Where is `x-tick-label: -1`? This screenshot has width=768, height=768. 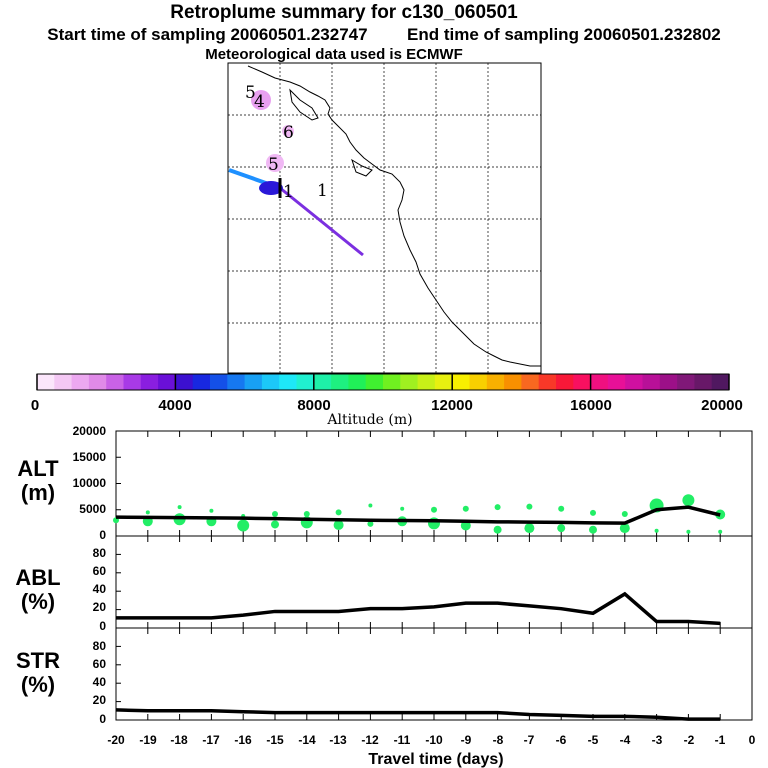
x-tick-label: -1 is located at coordinates (720, 740).